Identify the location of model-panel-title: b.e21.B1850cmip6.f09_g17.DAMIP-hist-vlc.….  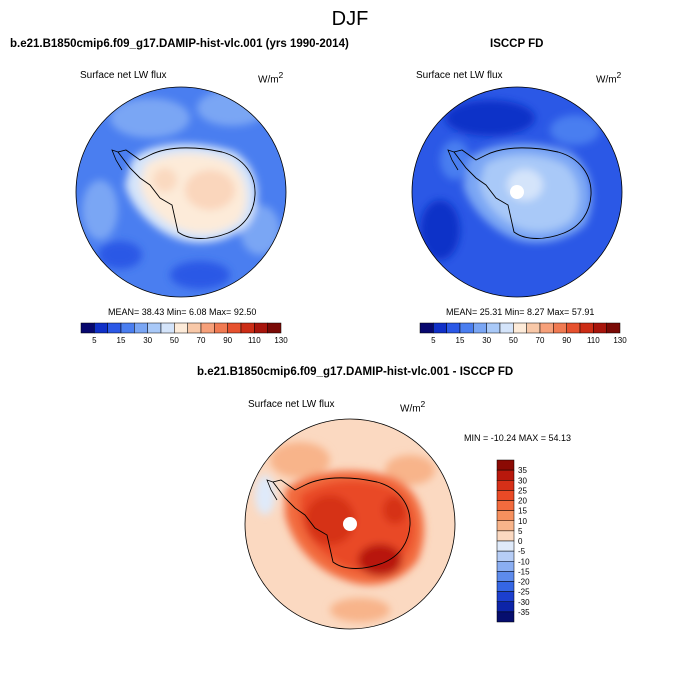
(179, 44).